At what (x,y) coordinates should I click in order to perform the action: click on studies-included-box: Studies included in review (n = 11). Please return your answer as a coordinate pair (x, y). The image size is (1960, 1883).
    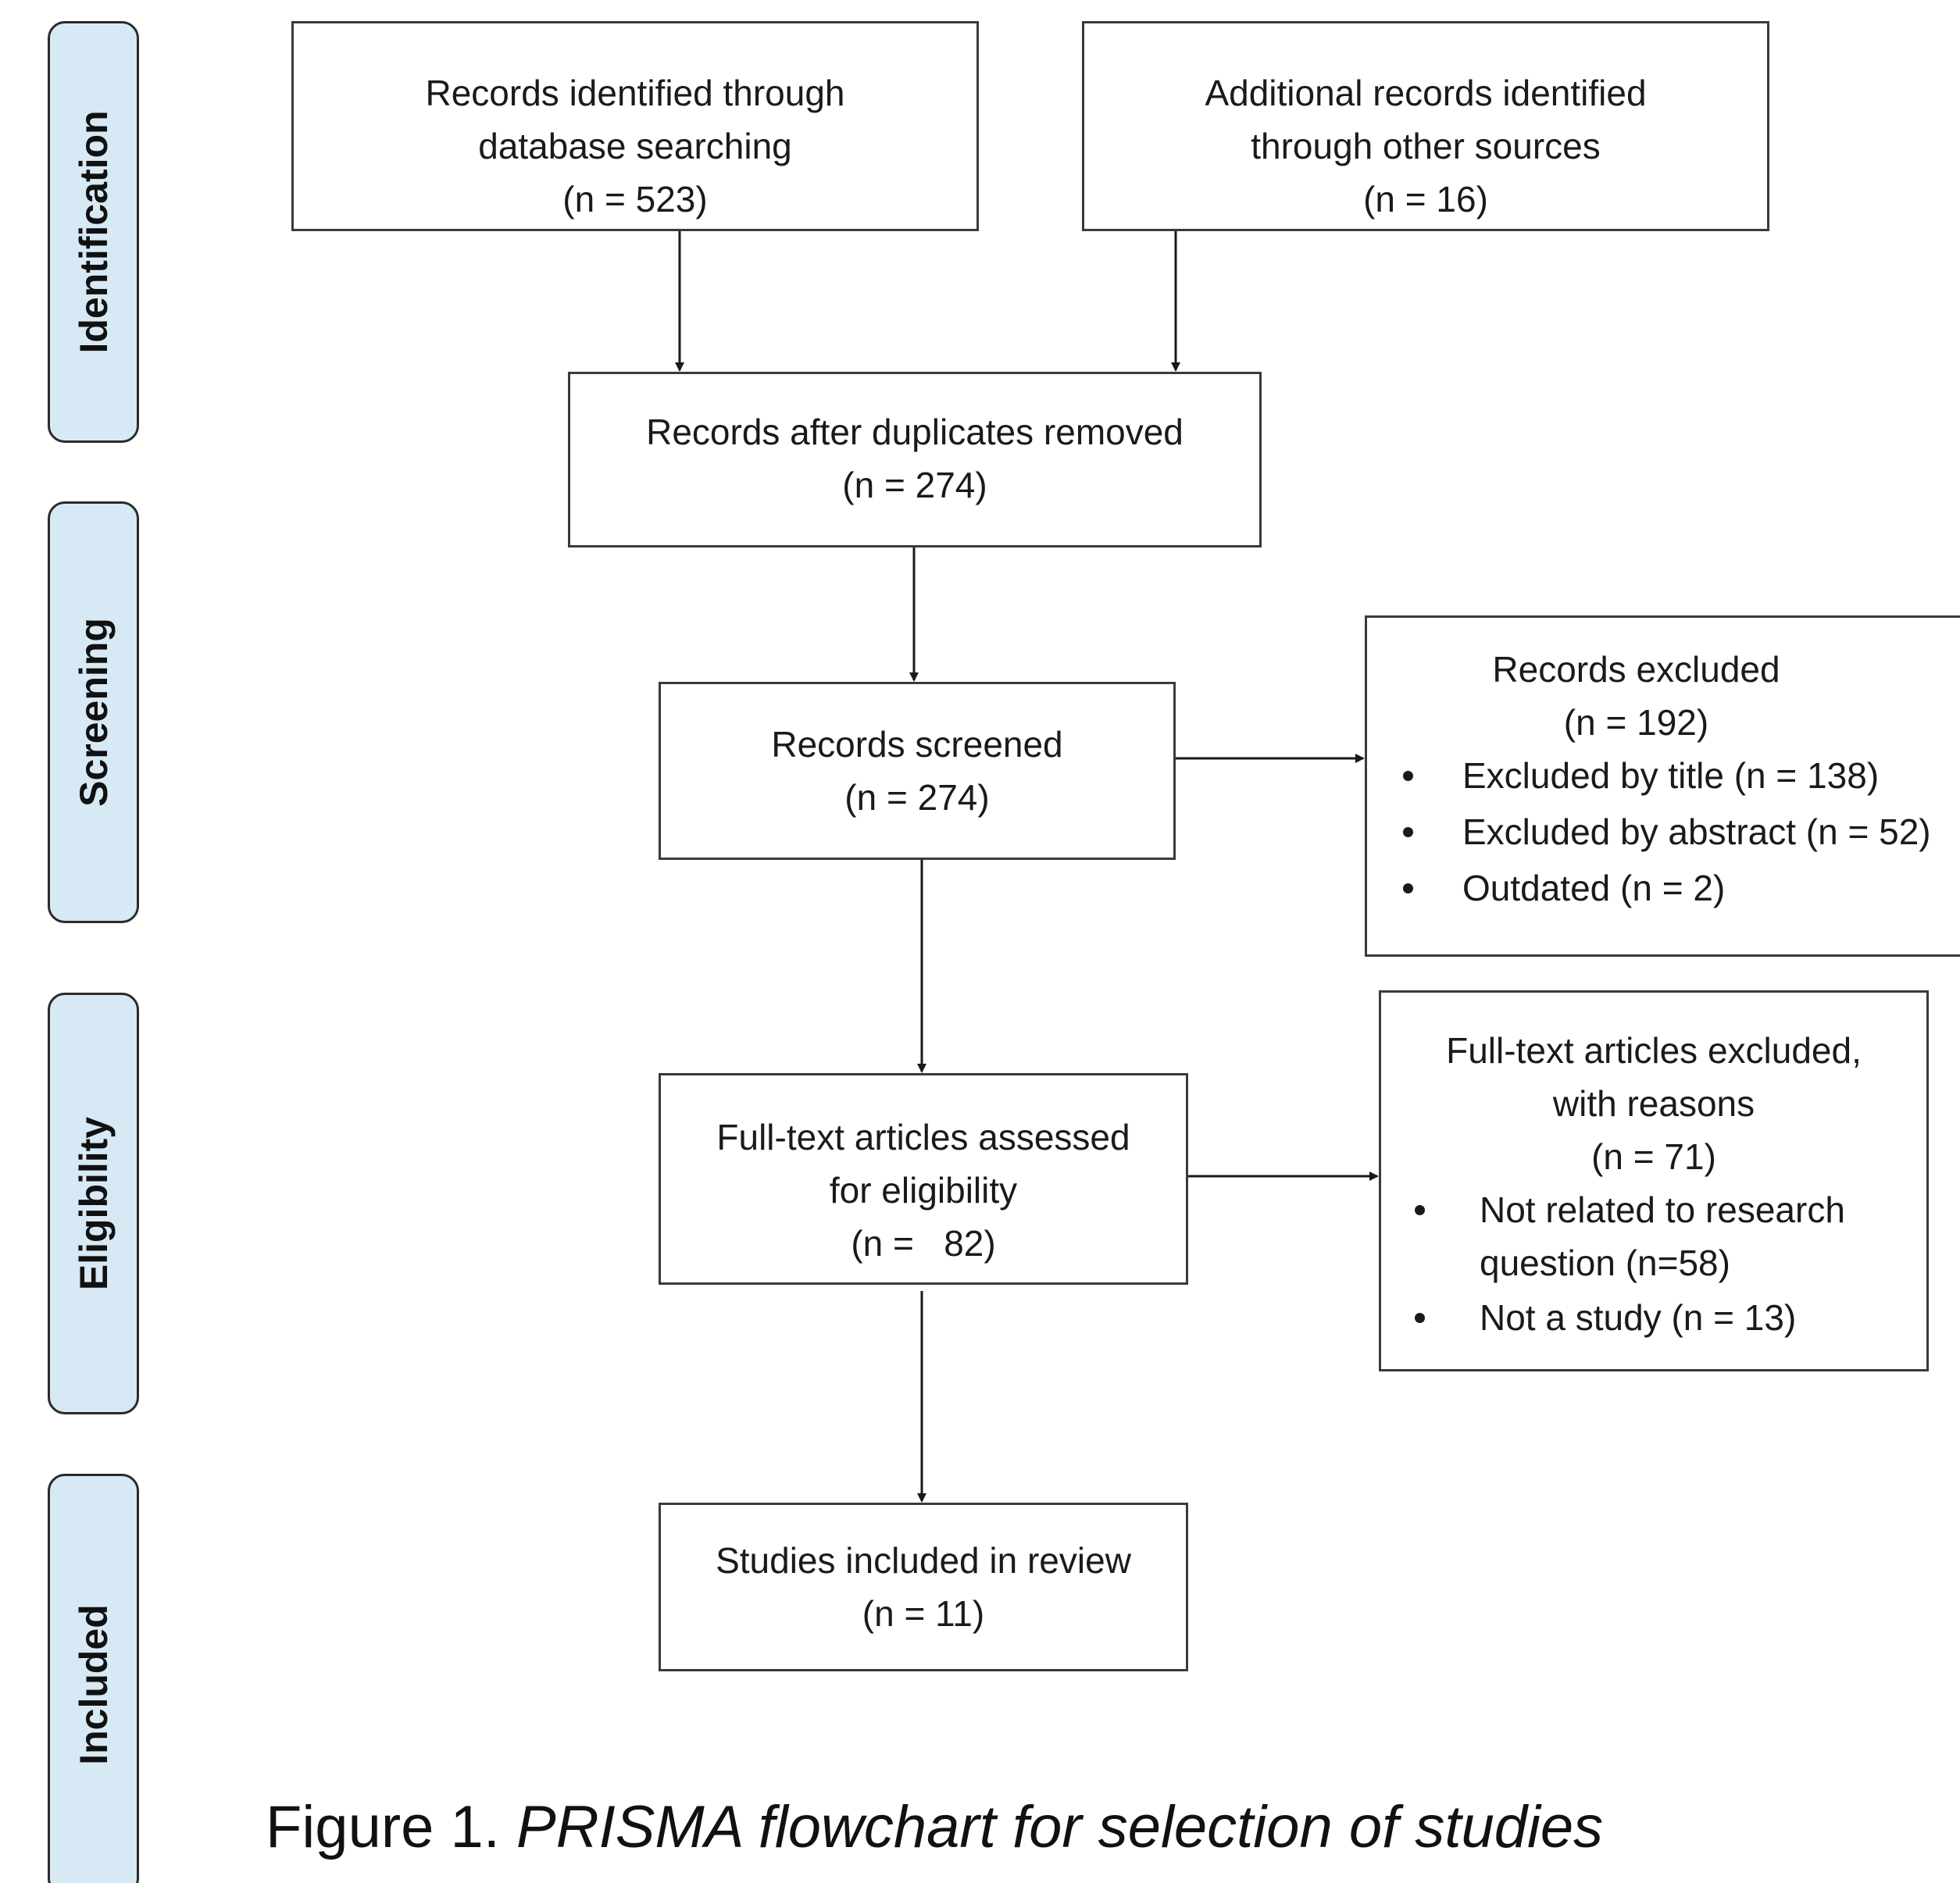
    Looking at the image, I should click on (923, 1587).